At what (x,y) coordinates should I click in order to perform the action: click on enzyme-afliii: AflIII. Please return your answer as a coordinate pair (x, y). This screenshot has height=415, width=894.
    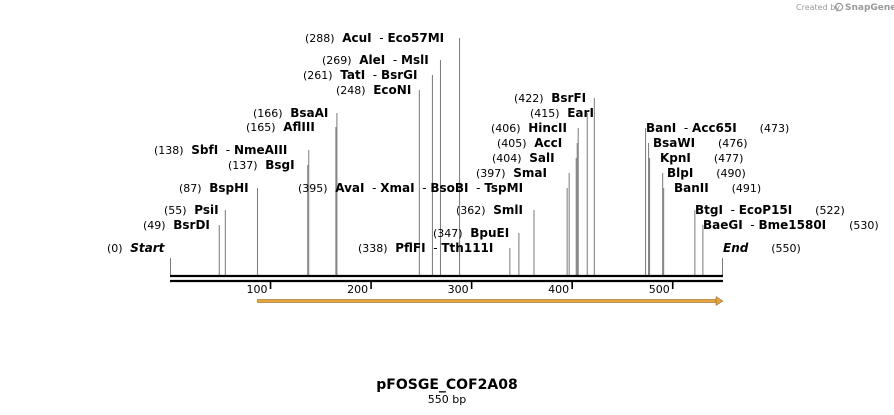
    Looking at the image, I should click on (299, 127).